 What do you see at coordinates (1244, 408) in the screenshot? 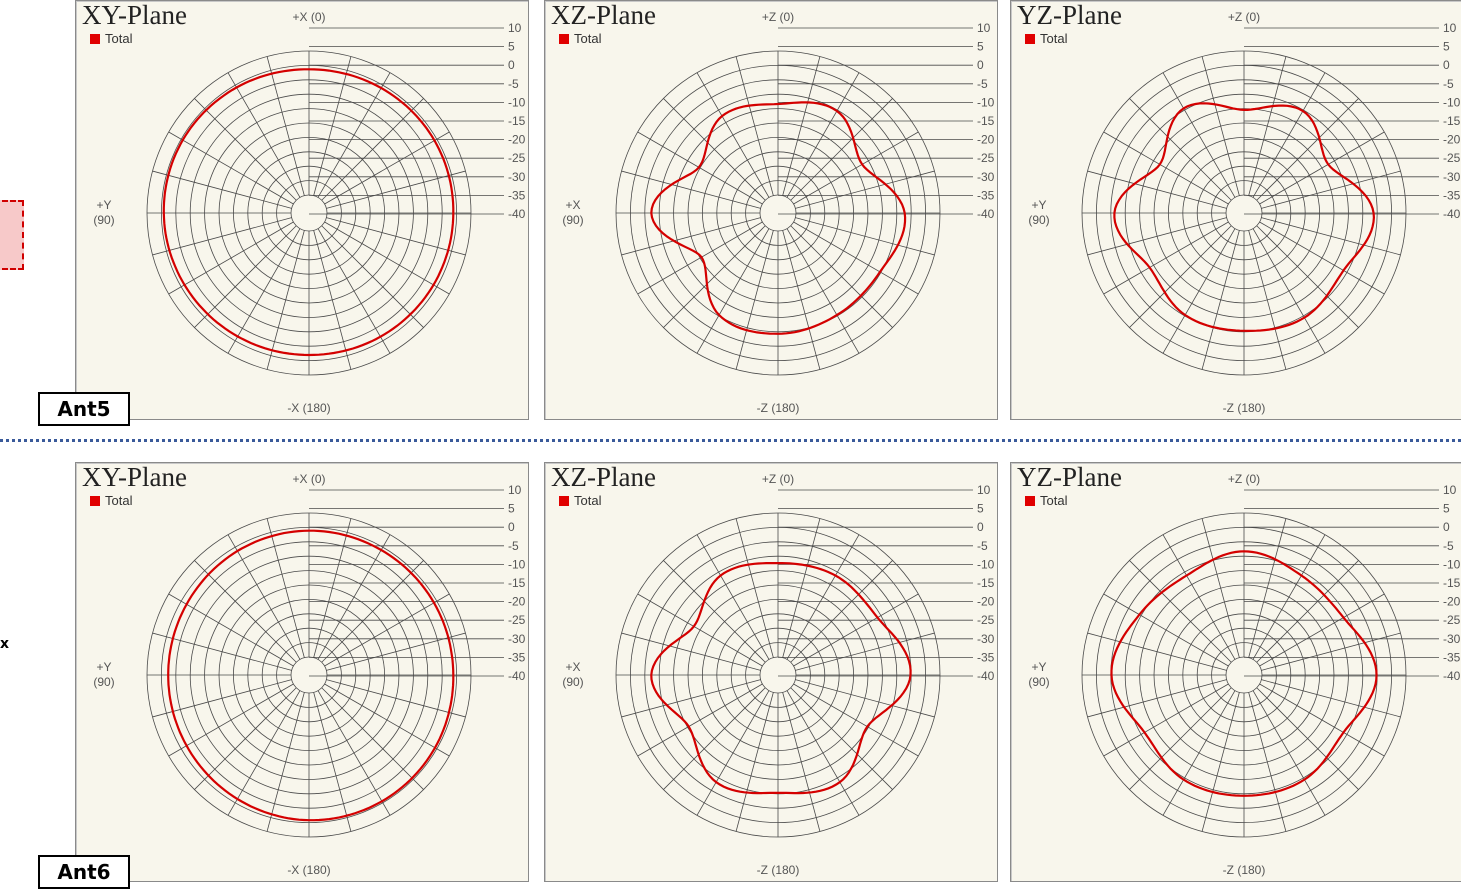
I see `axis-label-bottom: -Z (180)` at bounding box center [1244, 408].